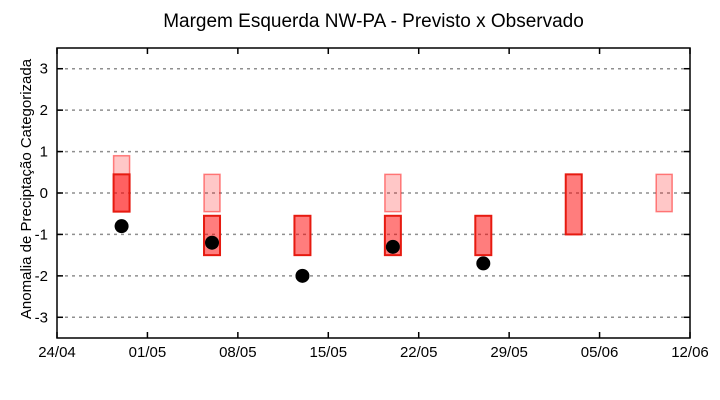 Image resolution: width=720 pixels, height=400 pixels. Describe the element at coordinates (419, 352) in the screenshot. I see `x-tick-label: 22/05` at that location.